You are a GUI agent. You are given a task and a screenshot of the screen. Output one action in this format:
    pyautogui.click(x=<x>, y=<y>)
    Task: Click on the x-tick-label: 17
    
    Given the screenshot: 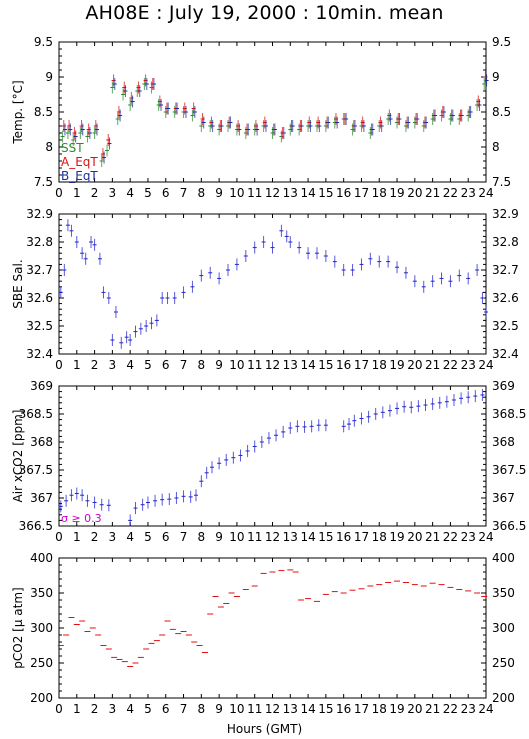 What is the action you would take?
    pyautogui.click(x=361, y=365)
    